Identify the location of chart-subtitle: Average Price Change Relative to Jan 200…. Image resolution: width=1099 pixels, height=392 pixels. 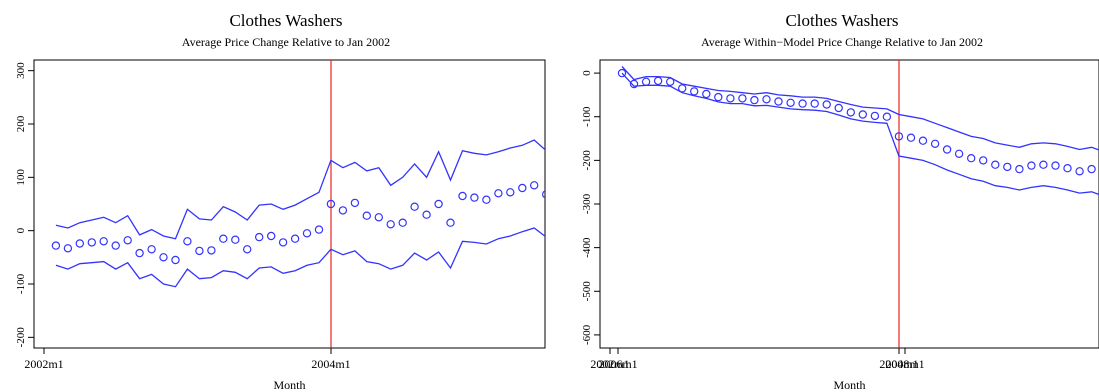
(286, 42).